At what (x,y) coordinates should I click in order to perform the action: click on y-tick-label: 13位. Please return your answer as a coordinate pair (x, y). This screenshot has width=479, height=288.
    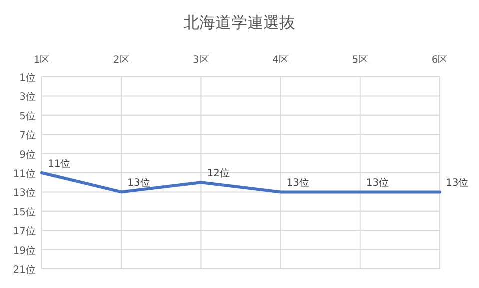
    Looking at the image, I should click on (24, 193).